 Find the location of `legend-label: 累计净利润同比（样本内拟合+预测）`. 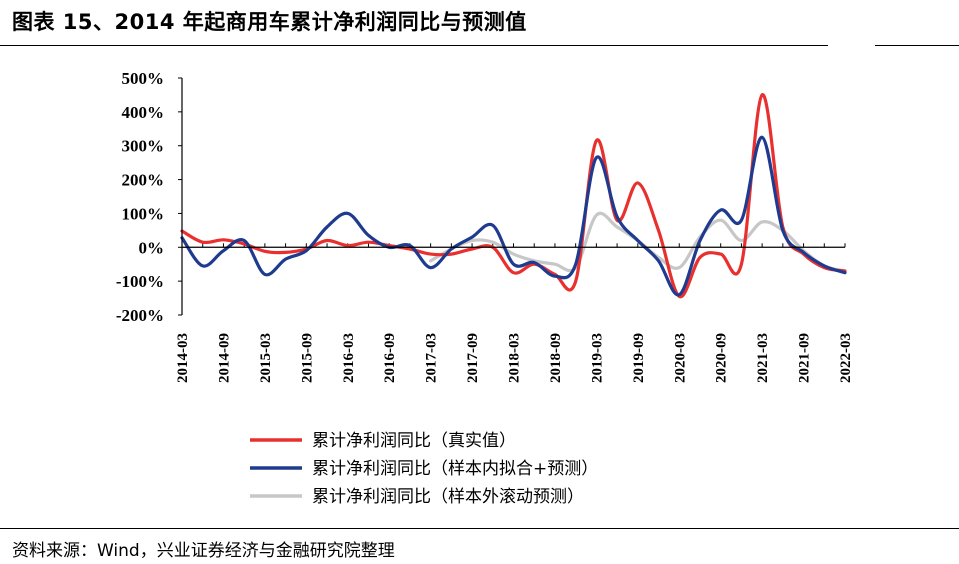

legend-label: 累计净利润同比（样本内拟合+预测） is located at coordinates (455, 469).